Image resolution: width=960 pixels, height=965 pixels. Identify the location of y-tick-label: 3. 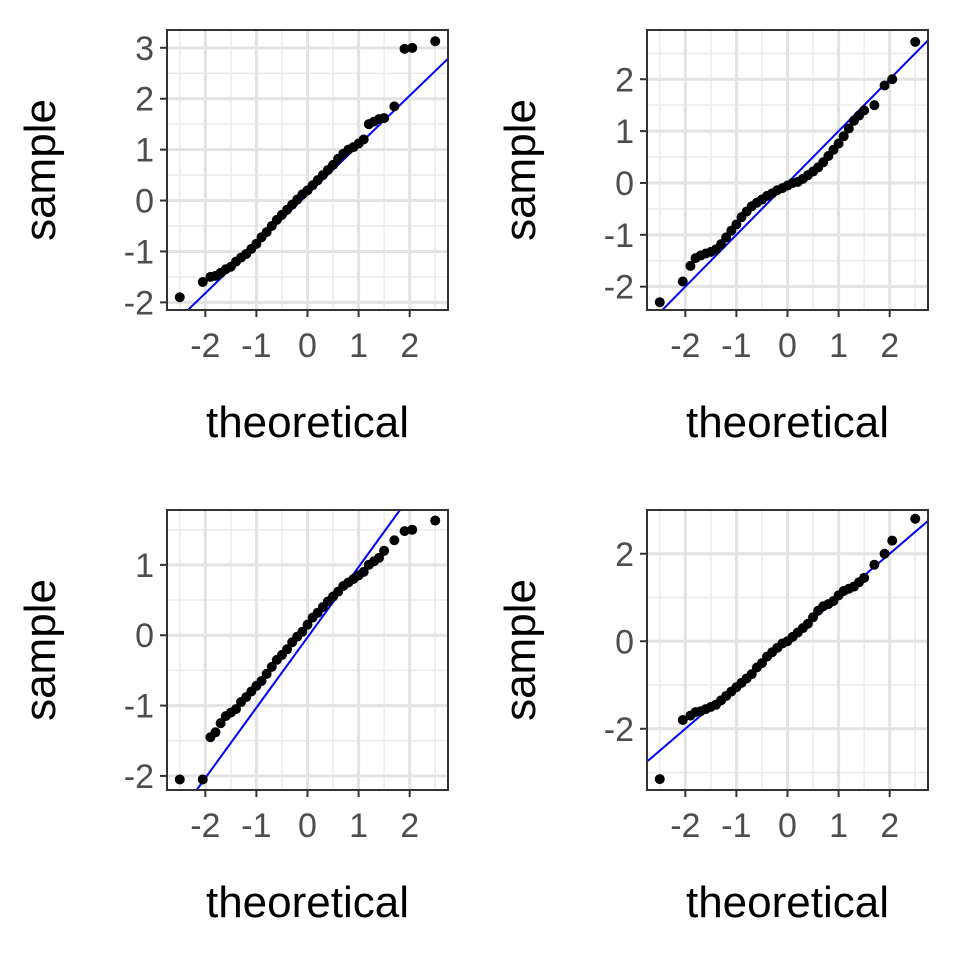
(144, 49).